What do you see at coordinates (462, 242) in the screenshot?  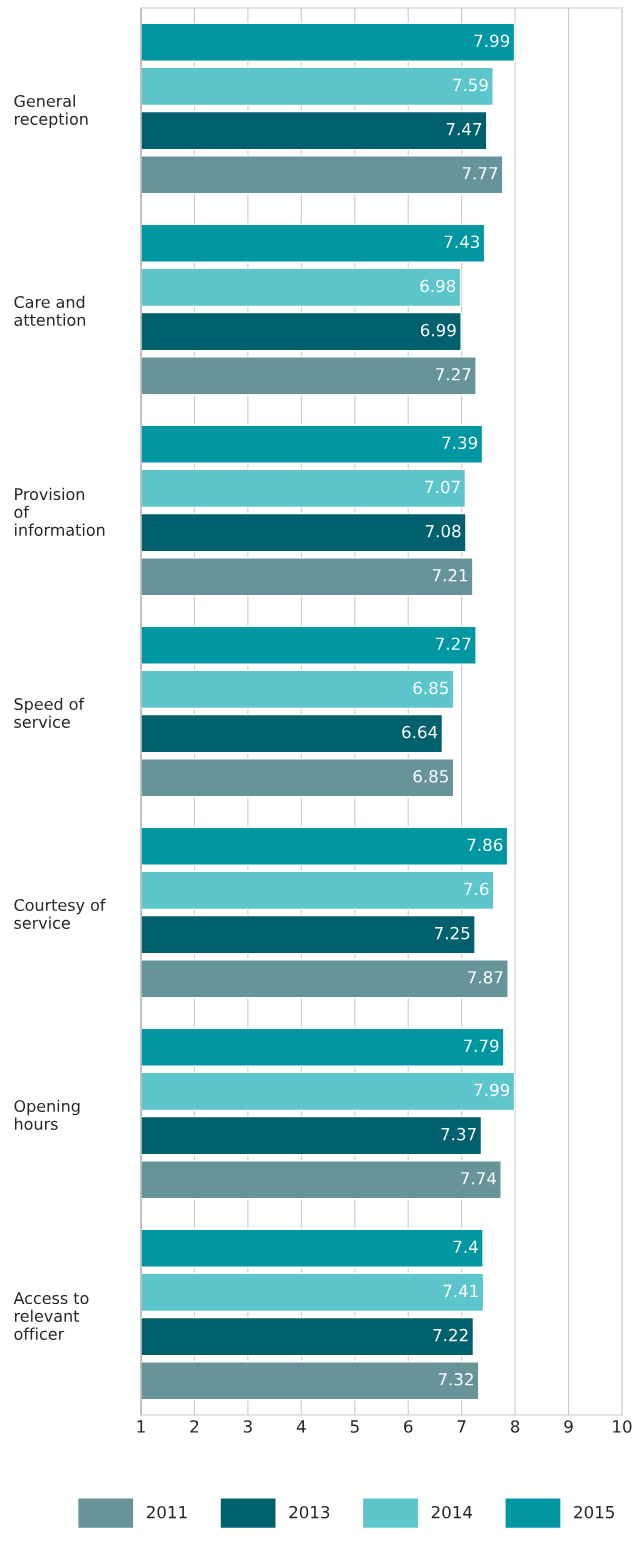 I see `data-label: 7.43` at bounding box center [462, 242].